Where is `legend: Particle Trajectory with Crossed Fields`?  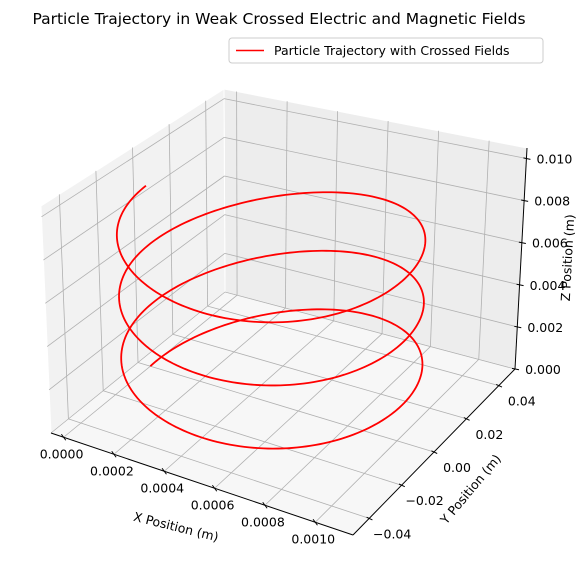
legend: Particle Trajectory with Crossed Fields is located at coordinates (386, 50).